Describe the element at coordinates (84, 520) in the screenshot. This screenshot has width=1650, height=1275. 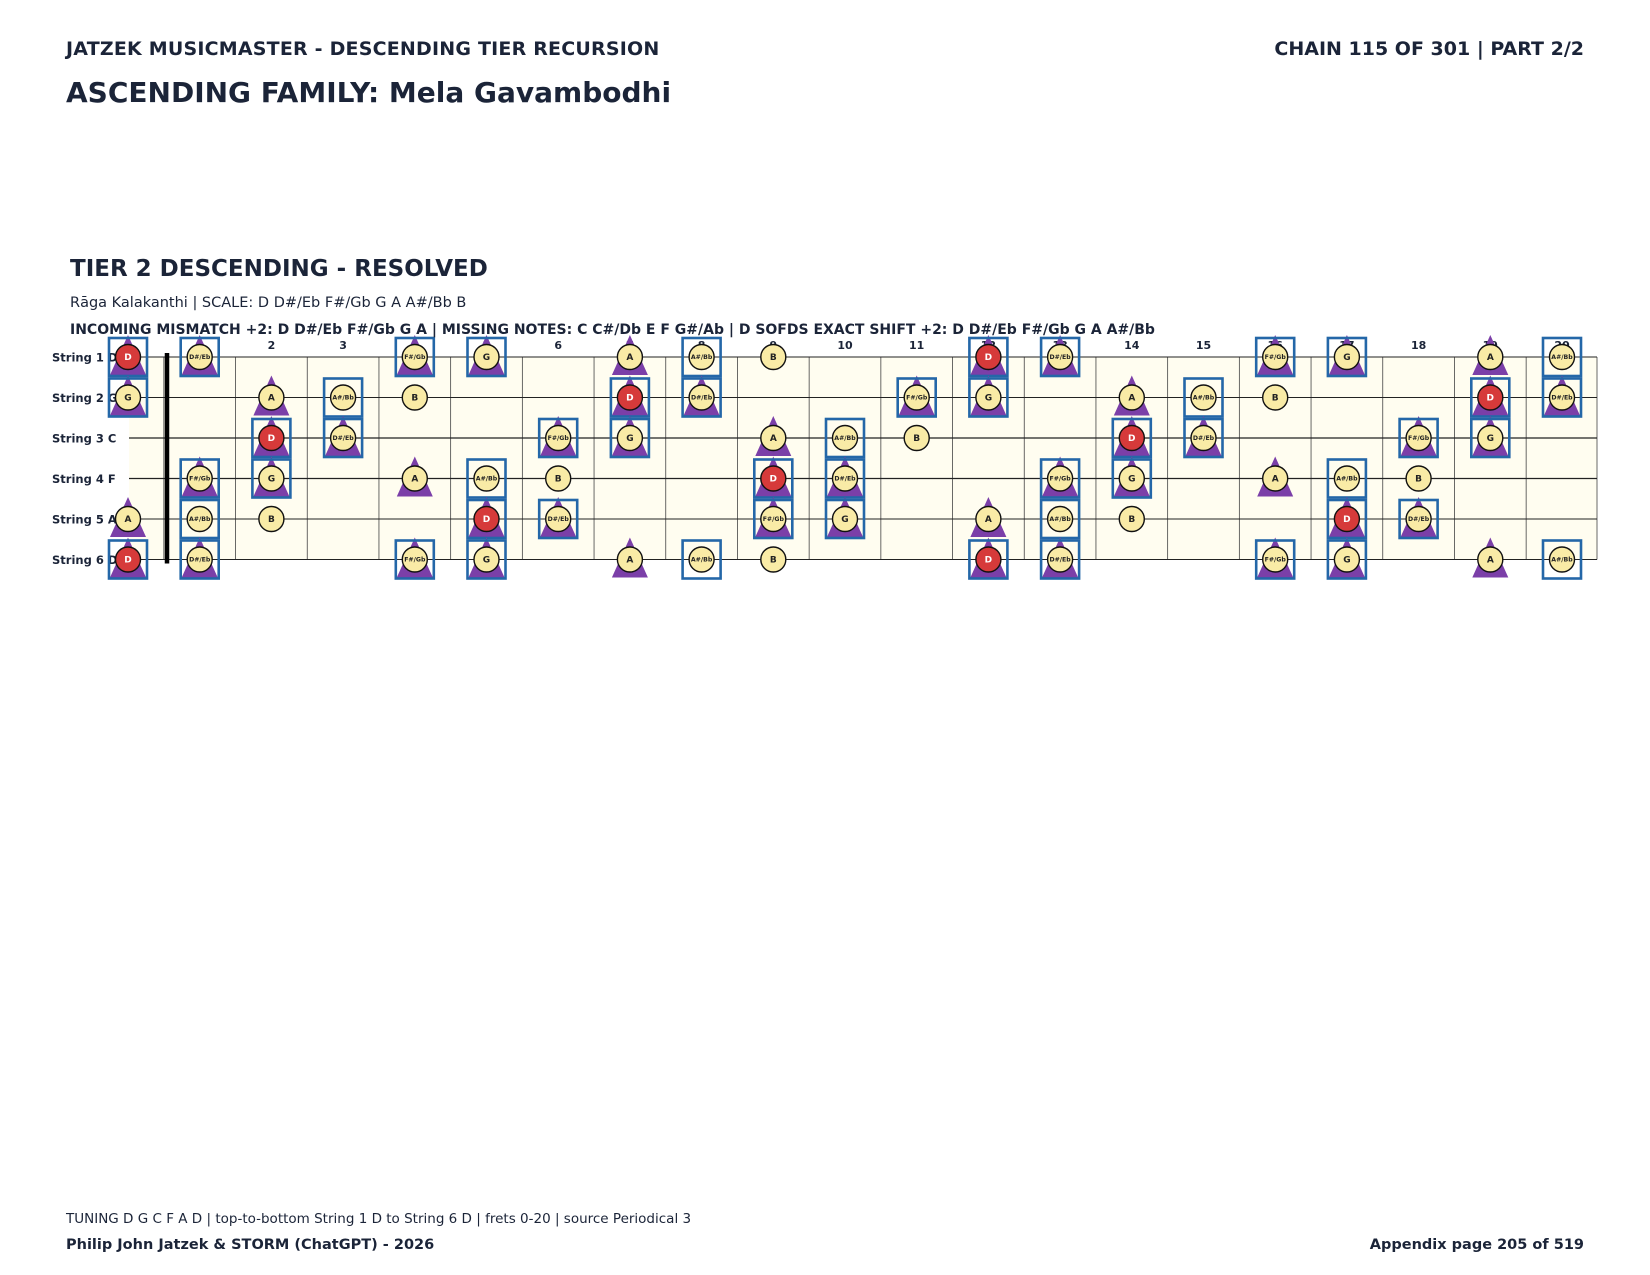
I see `string-label: String 5 A` at that location.